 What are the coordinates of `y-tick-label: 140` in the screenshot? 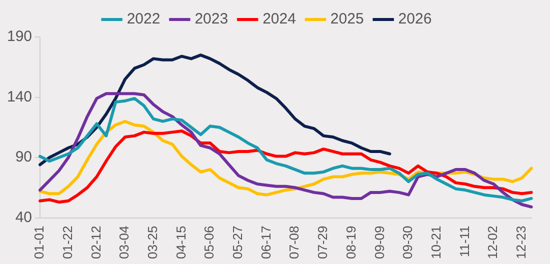 It's located at (19, 97).